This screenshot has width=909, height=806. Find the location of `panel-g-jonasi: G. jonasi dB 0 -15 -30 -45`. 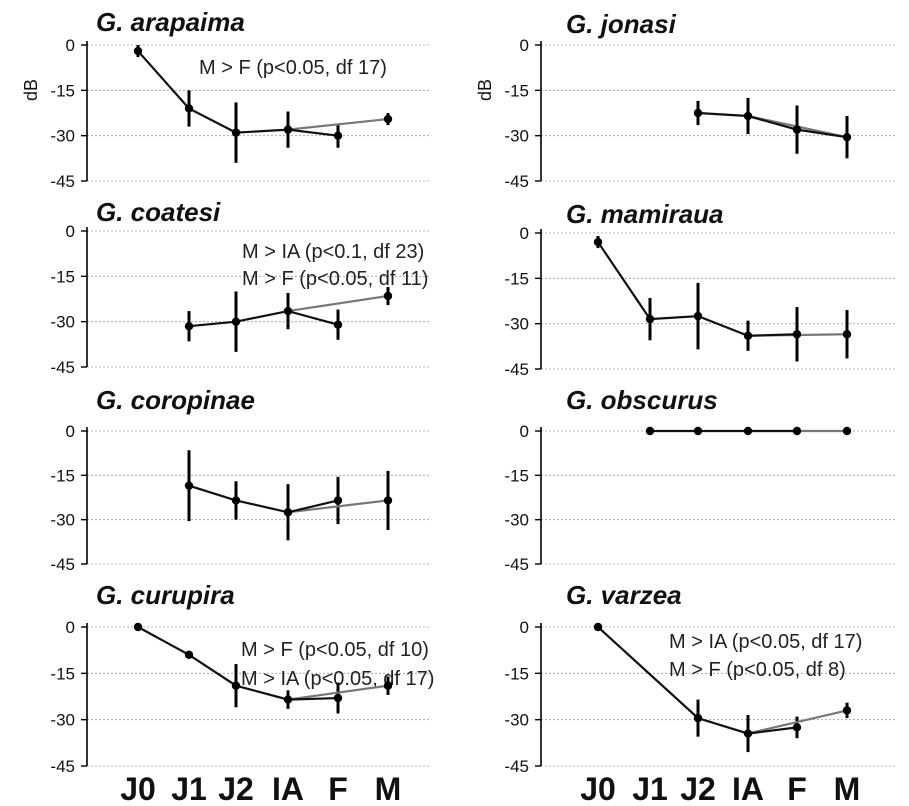

panel-g-jonasi: G. jonasi dB 0 -15 -30 -45 is located at coordinates (685, 100).